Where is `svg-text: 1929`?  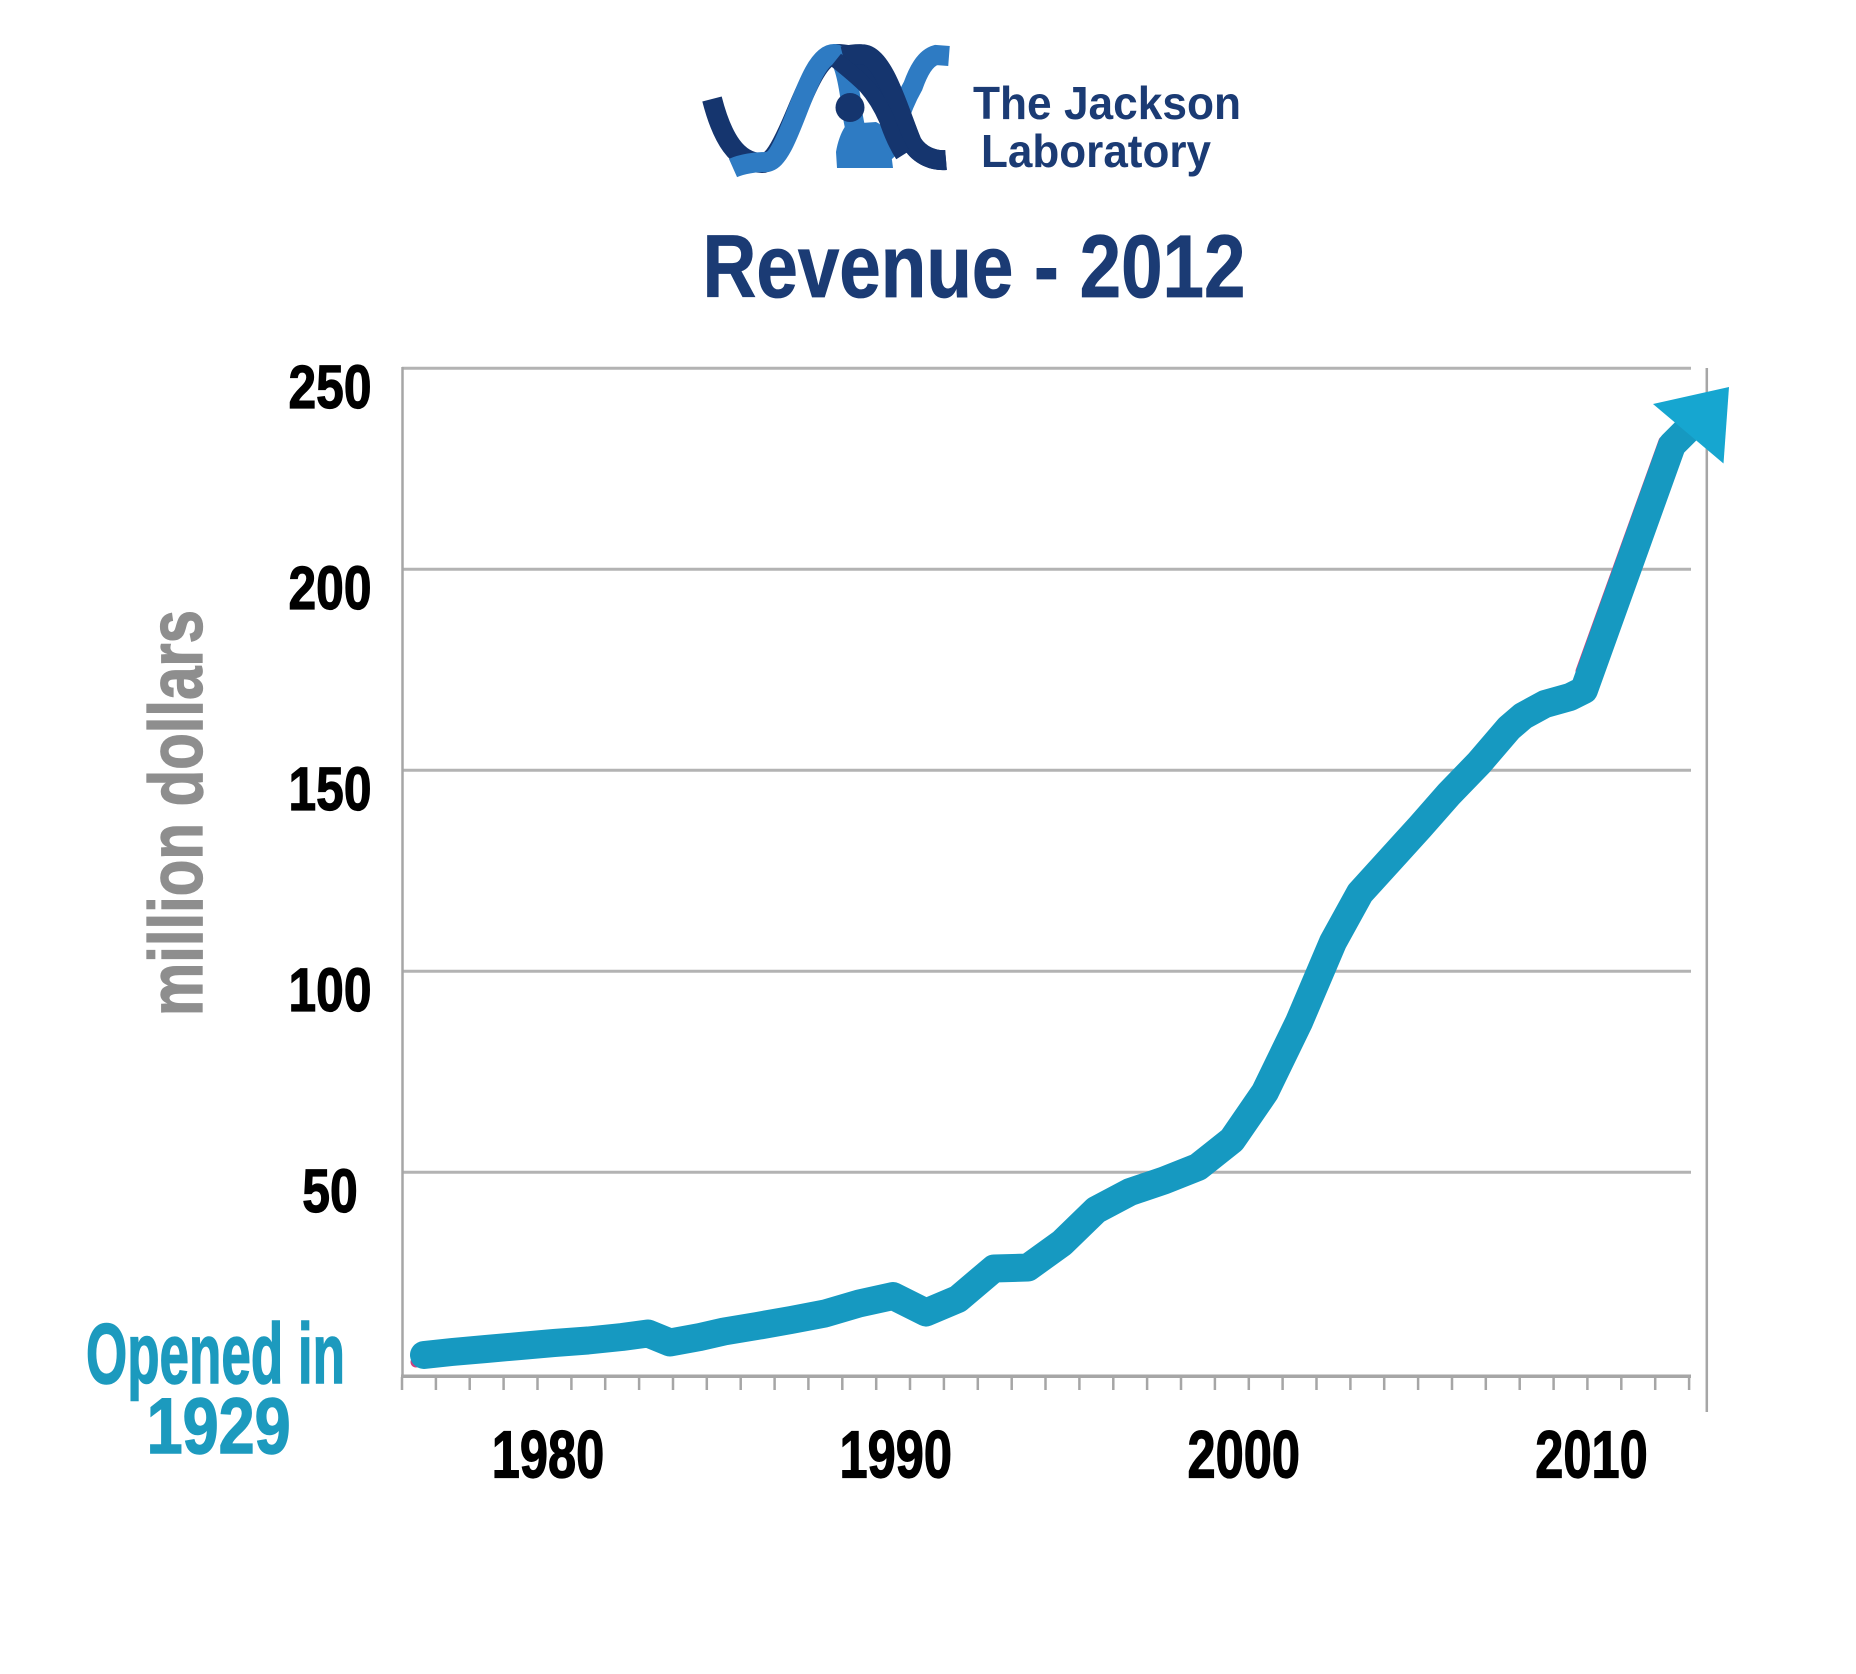 svg-text: 1929 is located at coordinates (219, 1425).